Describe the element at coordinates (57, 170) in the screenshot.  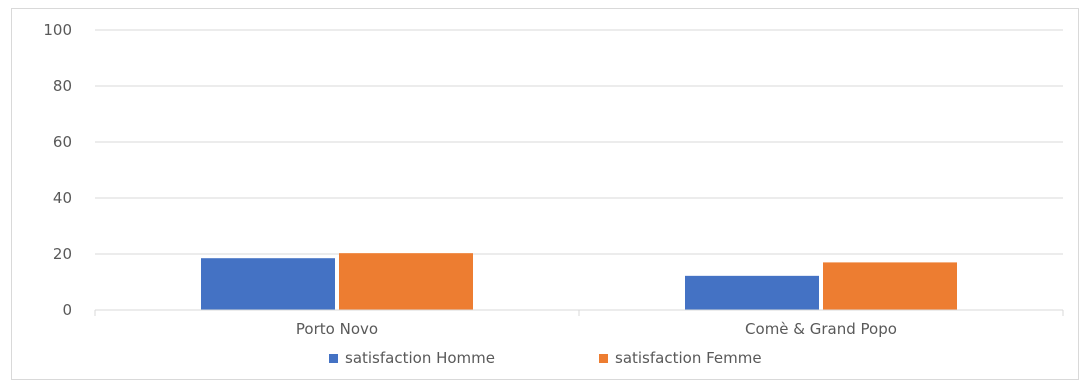
I see `y-axis-ticks: 0 20 40 60 80 100` at that location.